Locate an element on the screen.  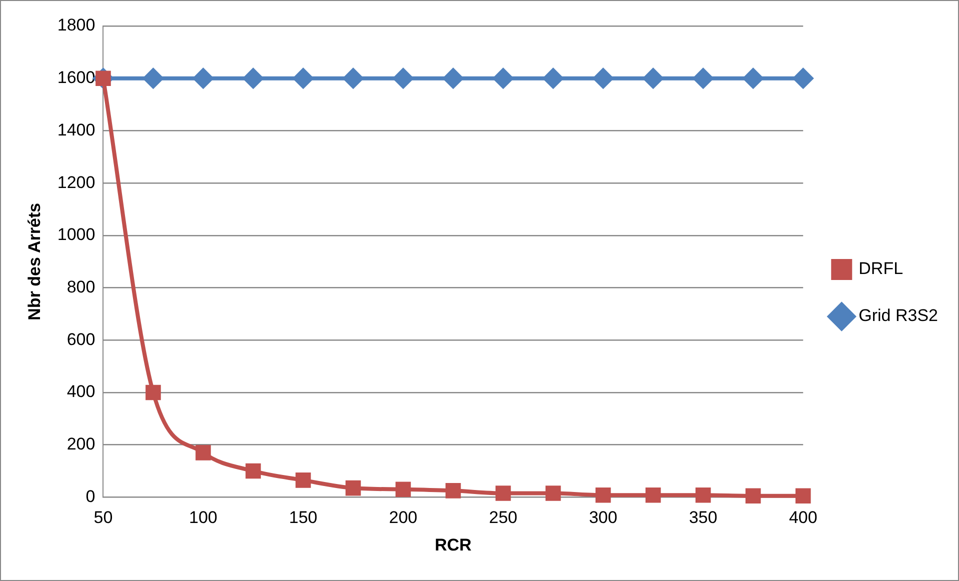
y-tick-label: 1200 is located at coordinates (76, 182).